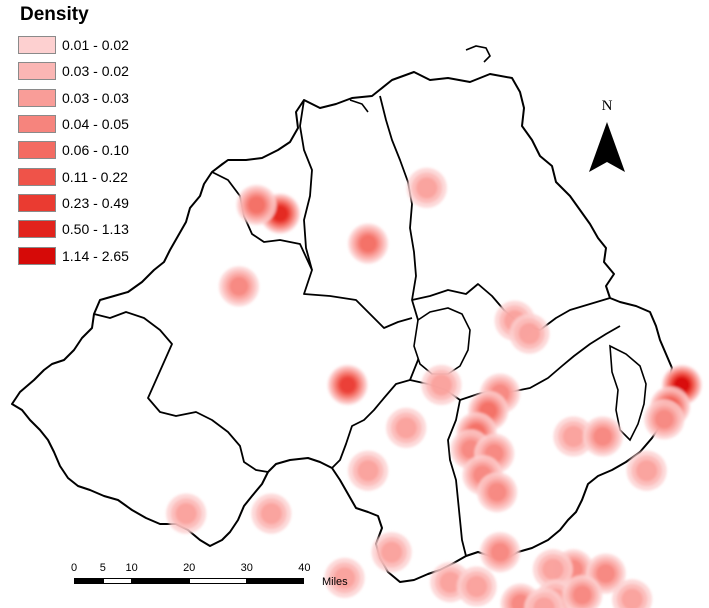  I want to click on legend-label: 0.03 - 0.02, so click(95, 71).